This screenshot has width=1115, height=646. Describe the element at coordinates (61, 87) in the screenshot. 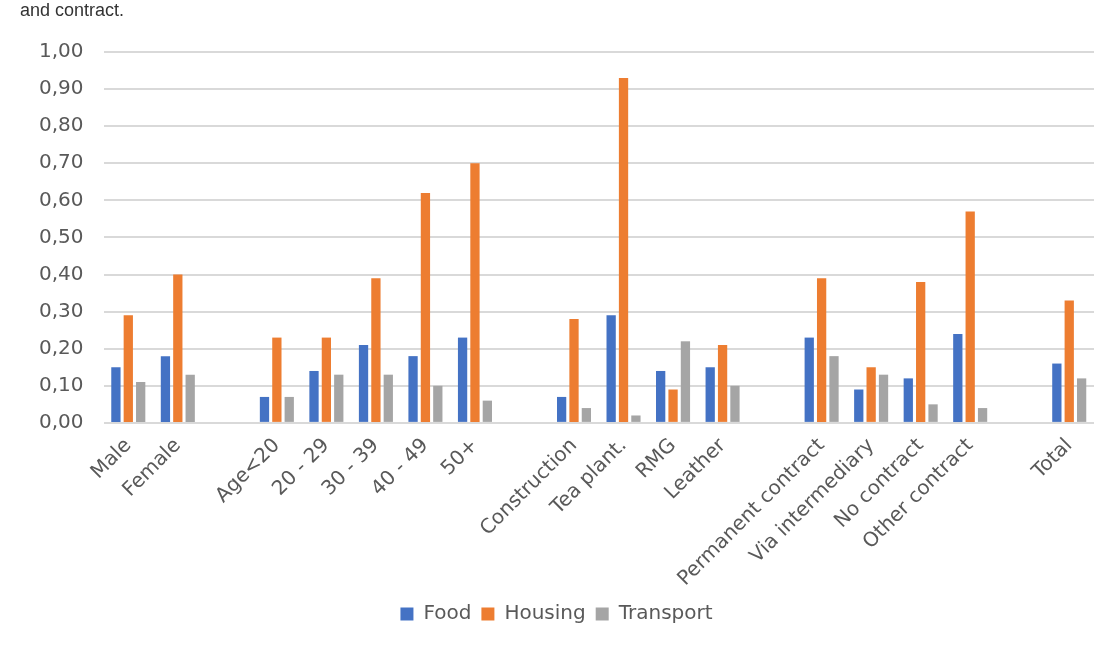

I see `y-tick-label: 0,90` at that location.